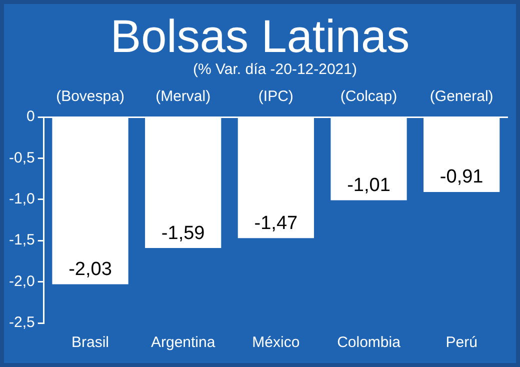  I want to click on y-tick-label: 0, so click(30, 117).